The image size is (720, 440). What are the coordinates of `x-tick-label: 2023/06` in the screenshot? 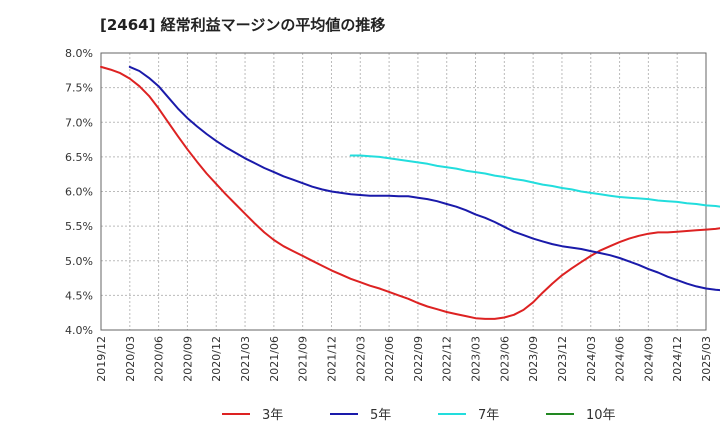 It's located at (504, 359).